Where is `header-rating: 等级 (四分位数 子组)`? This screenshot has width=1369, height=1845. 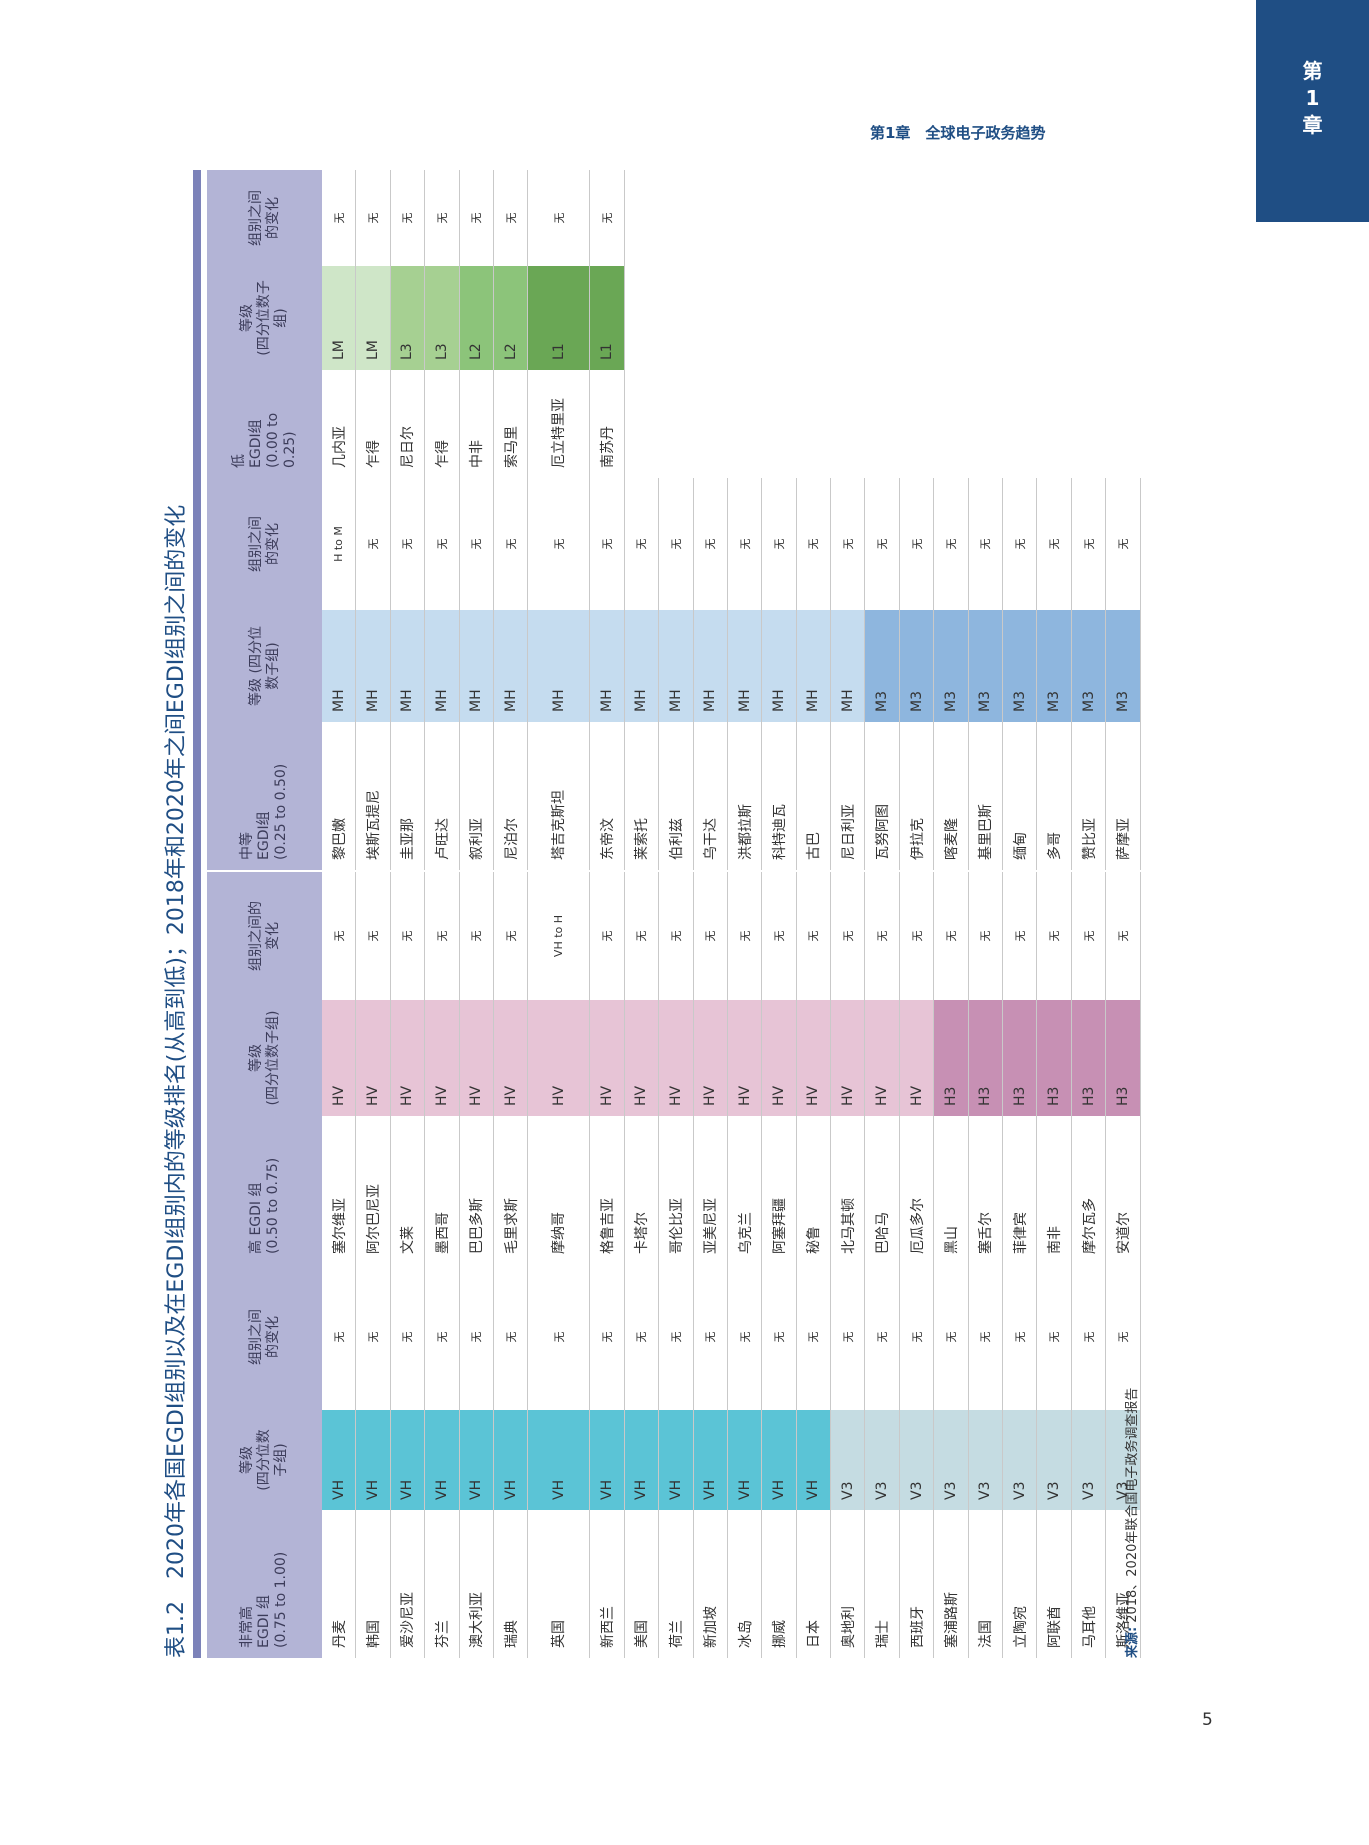
header-rating: 等级 (四分位数 子组) is located at coordinates (264, 1460).